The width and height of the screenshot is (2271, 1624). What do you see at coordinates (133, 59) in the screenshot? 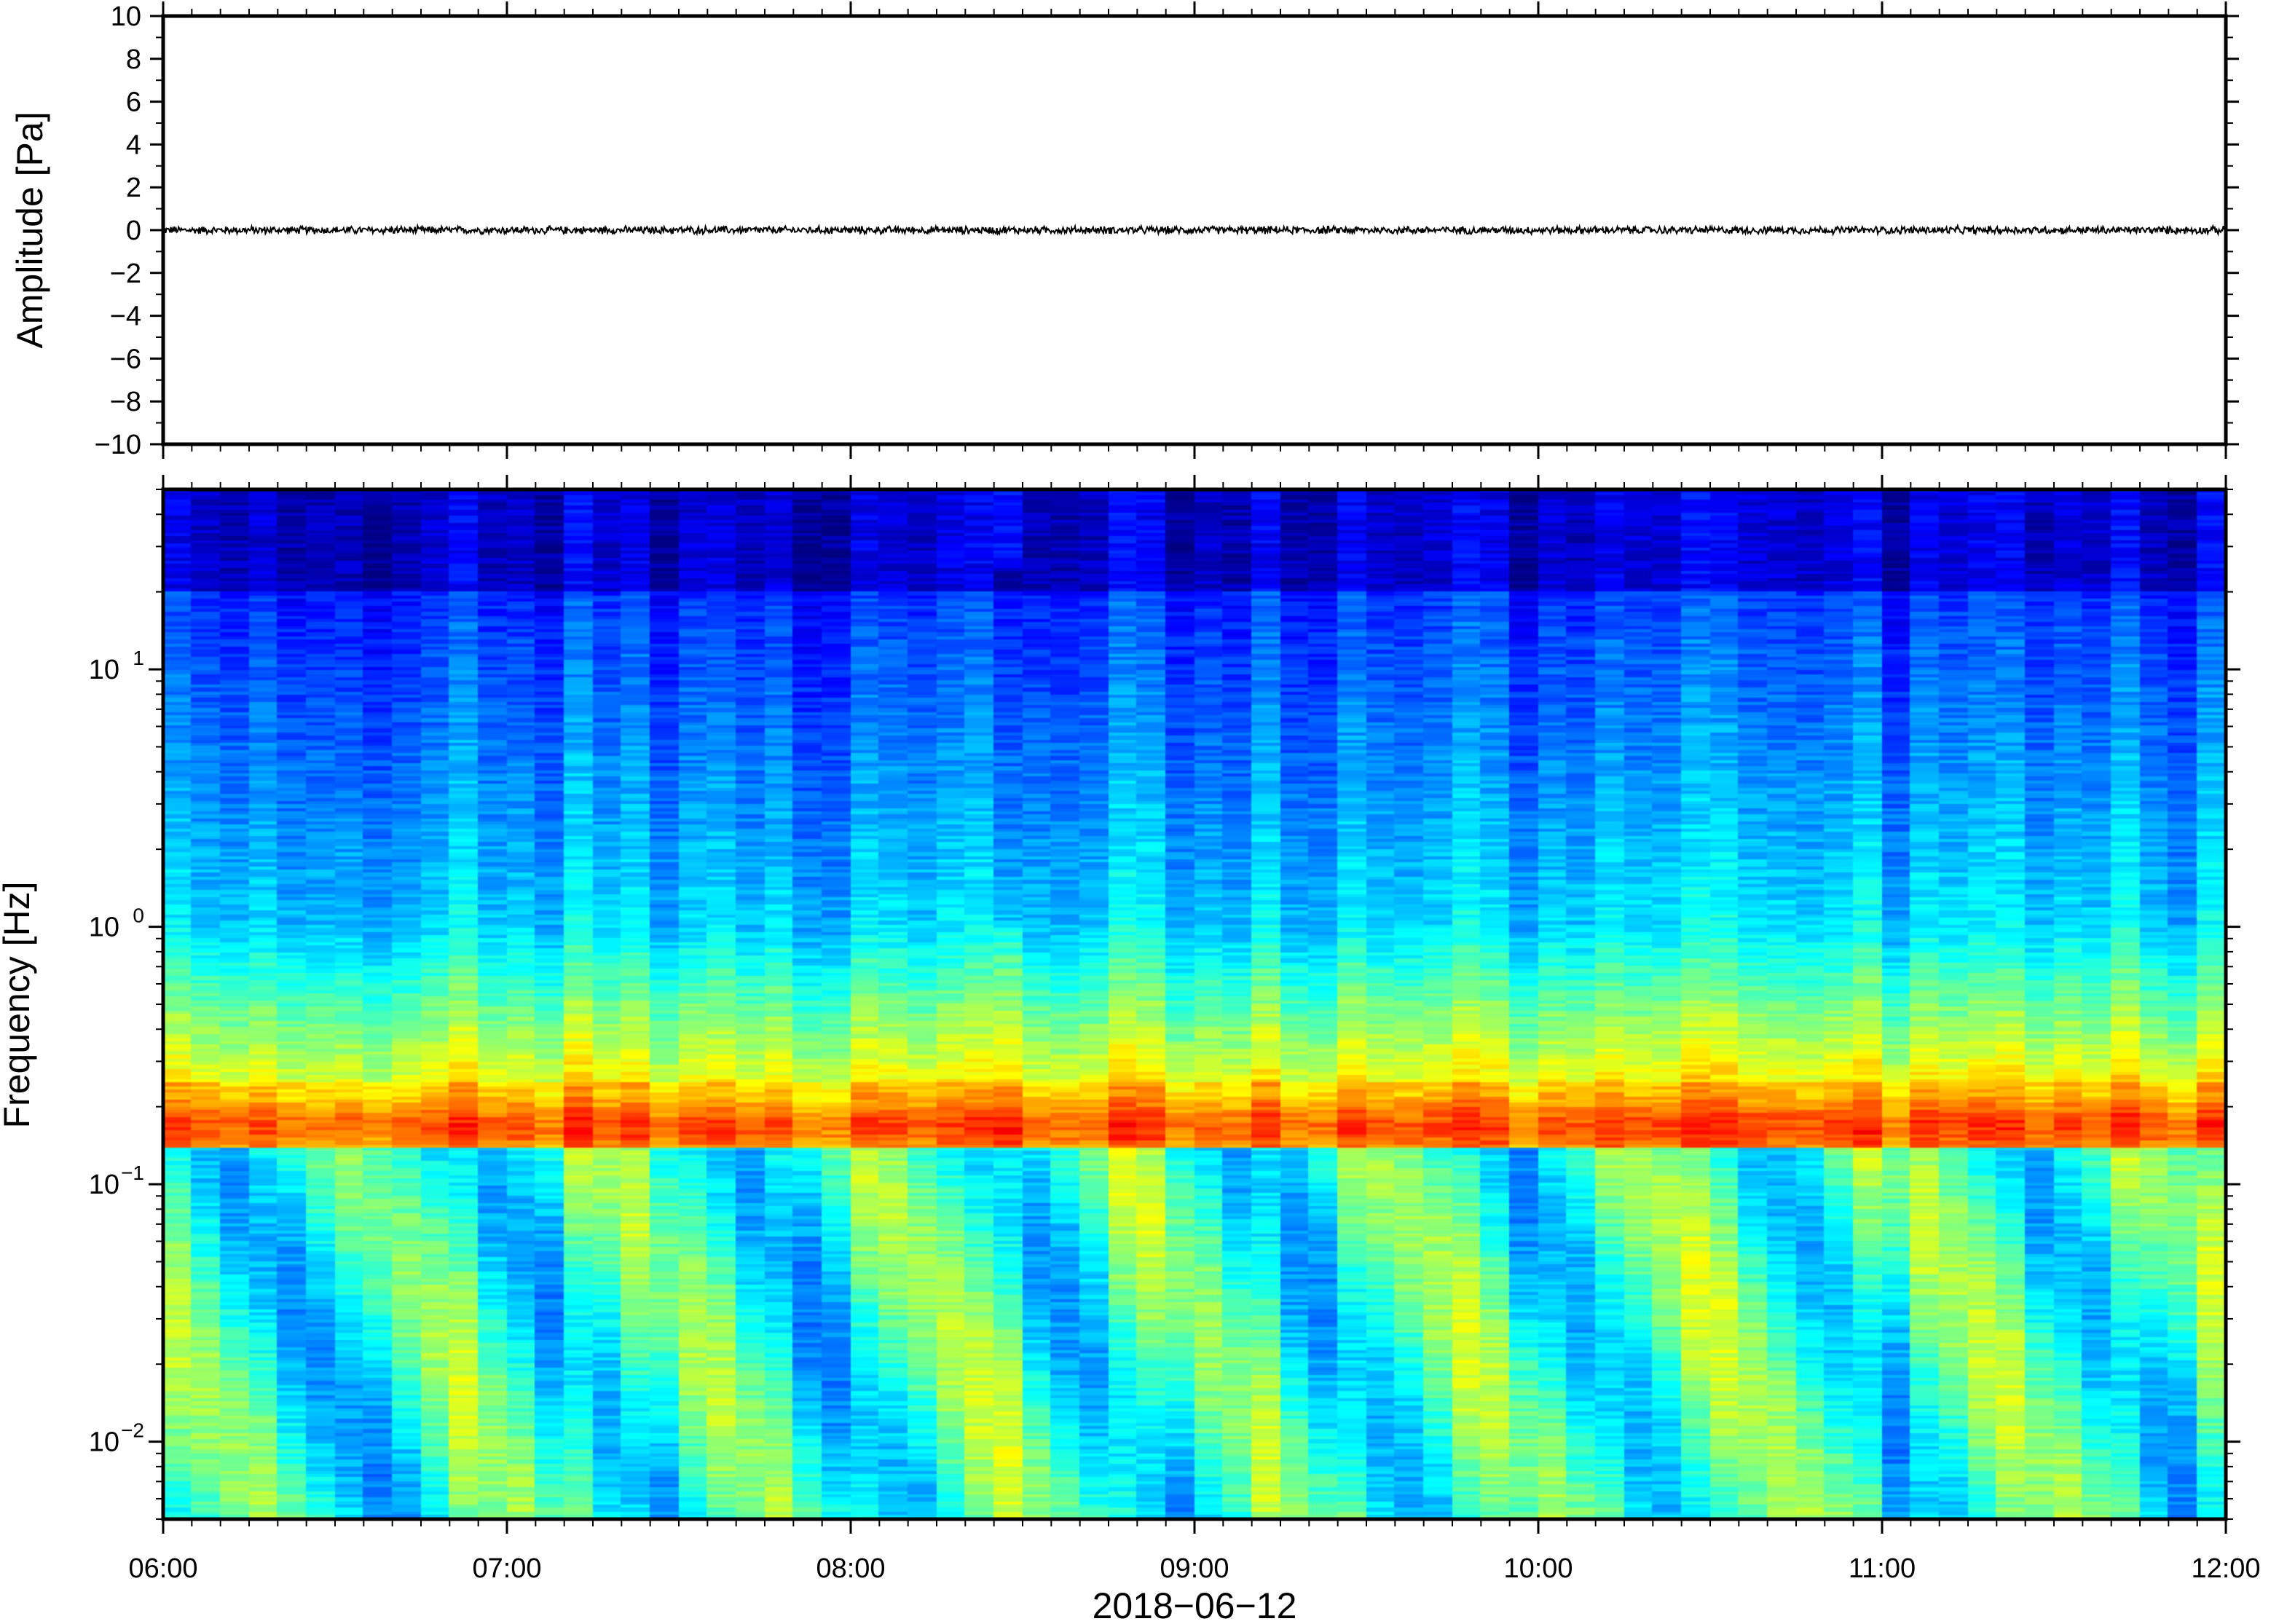
I see `waveform-y-tick-label: 8` at bounding box center [133, 59].